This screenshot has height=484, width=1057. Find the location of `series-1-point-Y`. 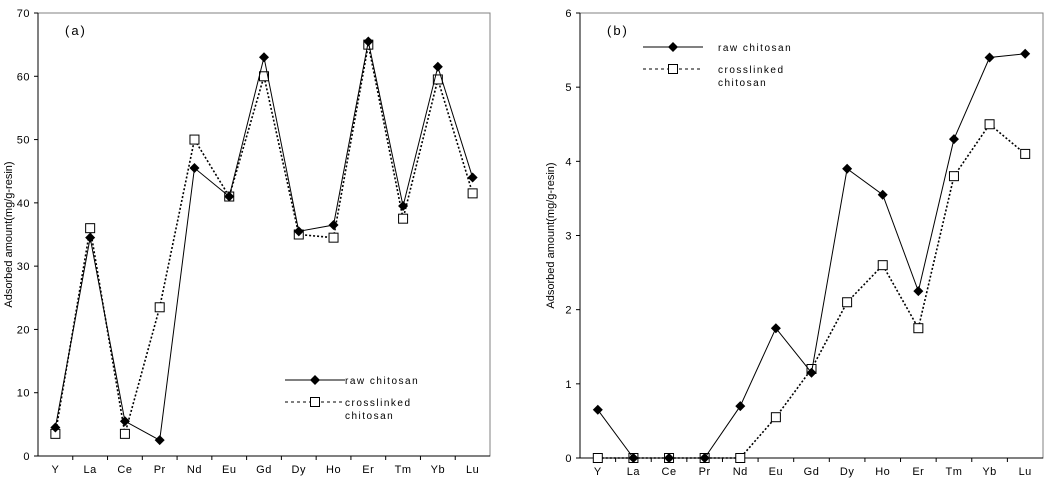

series-1-point-Y is located at coordinates (597, 458).